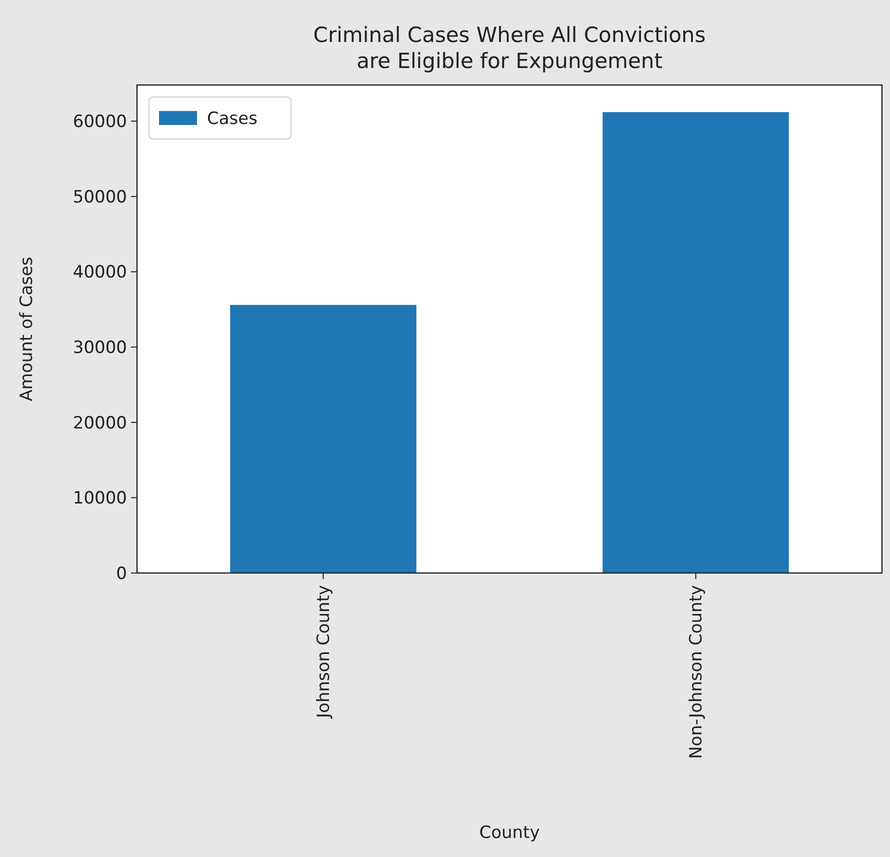  Describe the element at coordinates (99, 423) in the screenshot. I see `y-tick-label: 20000` at that location.